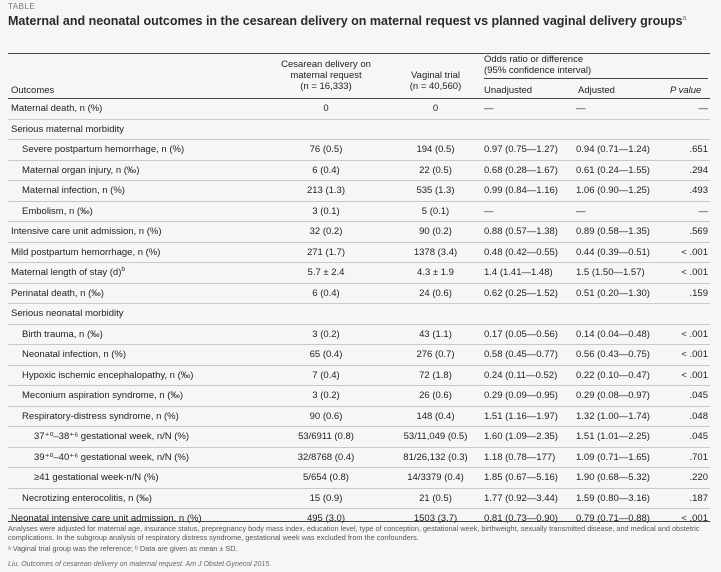 Image resolution: width=721 pixels, height=572 pixels. I want to click on row-label: 39⁺⁰–40⁺⁶ gestational week, n/N (%), so click(136, 457).